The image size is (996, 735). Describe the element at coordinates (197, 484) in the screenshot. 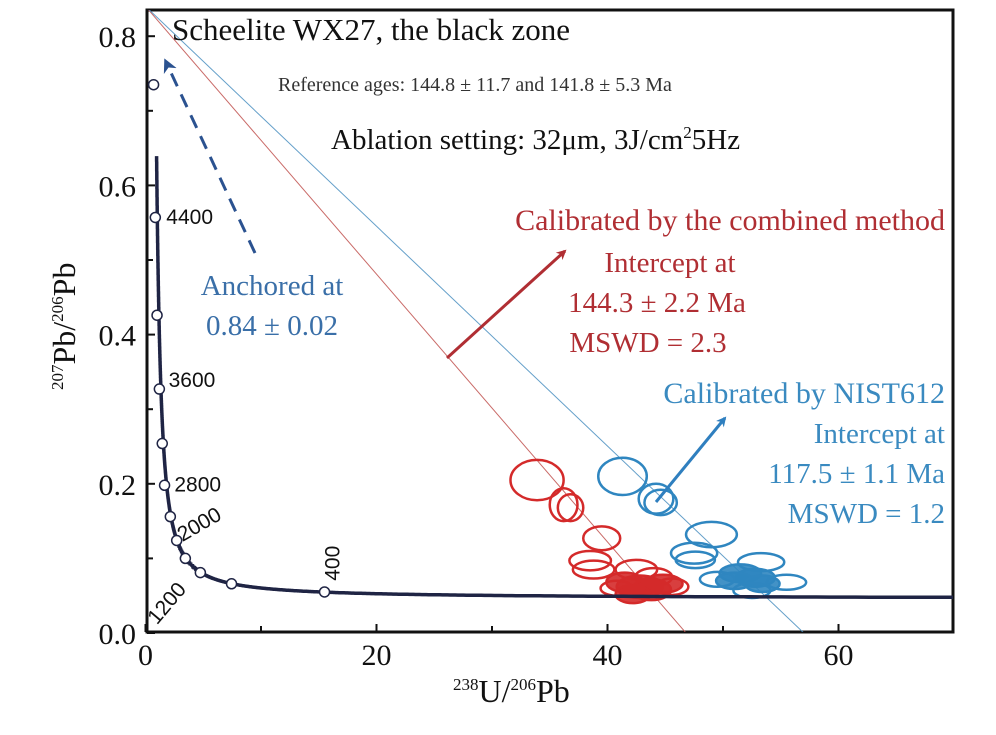

I see `age-label: 2800` at that location.